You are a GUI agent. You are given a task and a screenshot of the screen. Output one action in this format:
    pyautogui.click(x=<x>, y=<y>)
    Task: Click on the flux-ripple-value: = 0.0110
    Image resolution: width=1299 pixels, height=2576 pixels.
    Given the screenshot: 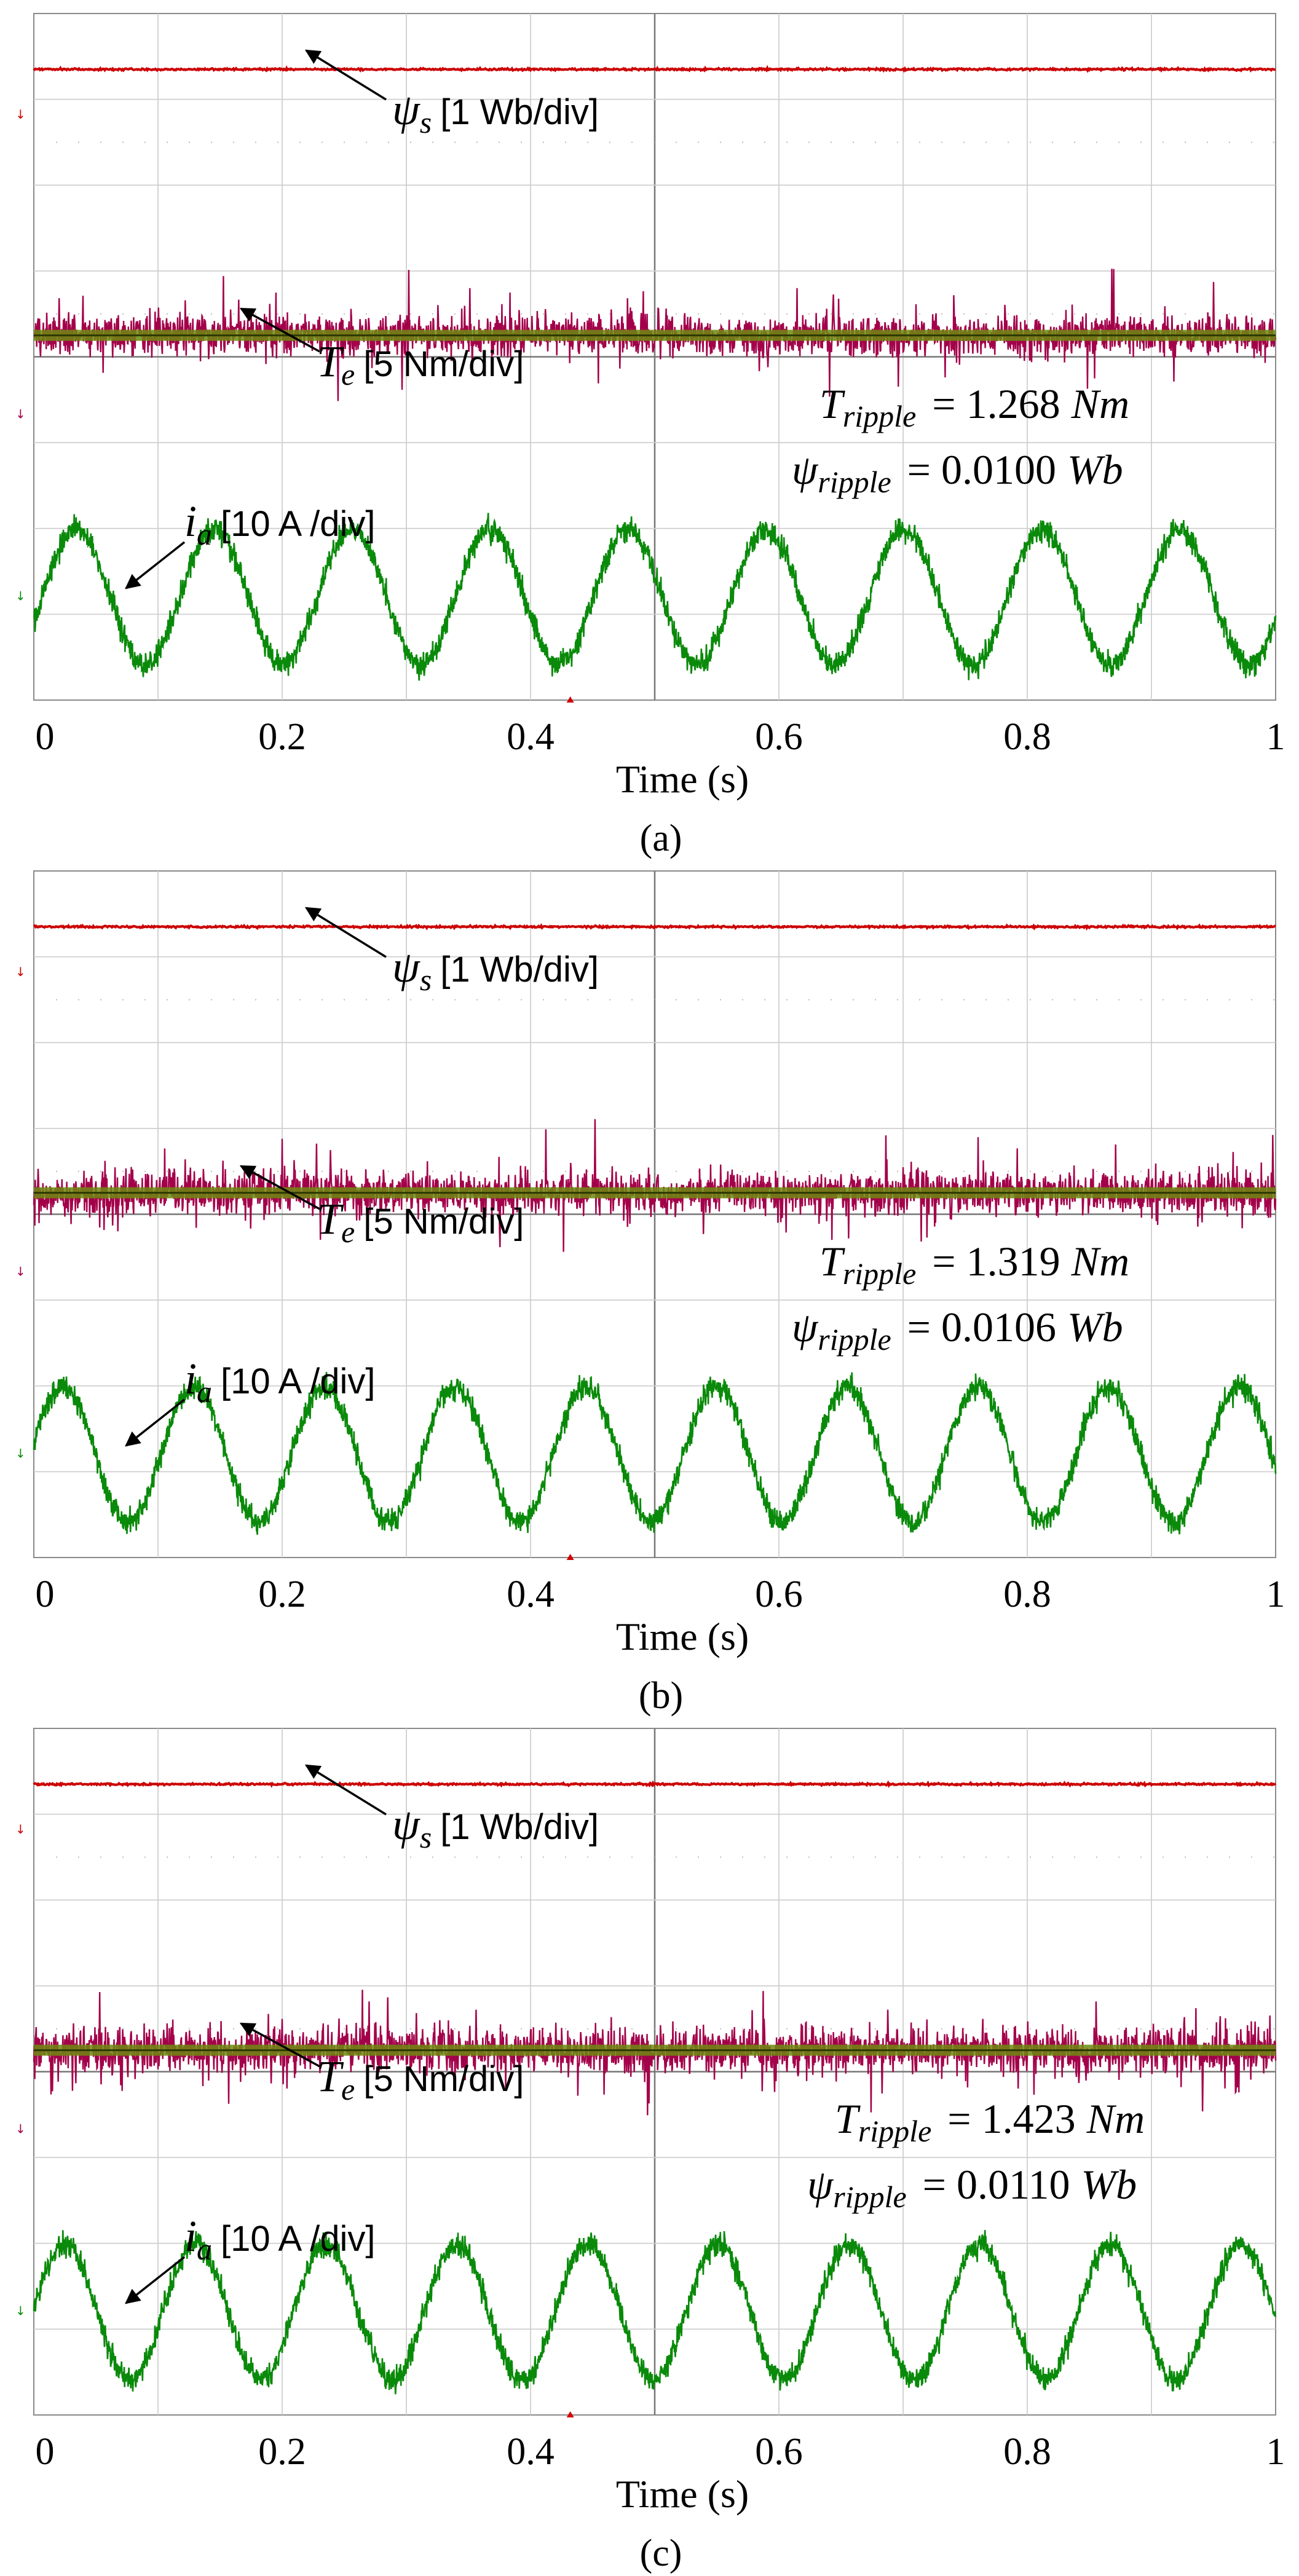 What is the action you would take?
    pyautogui.click(x=996, y=2185)
    